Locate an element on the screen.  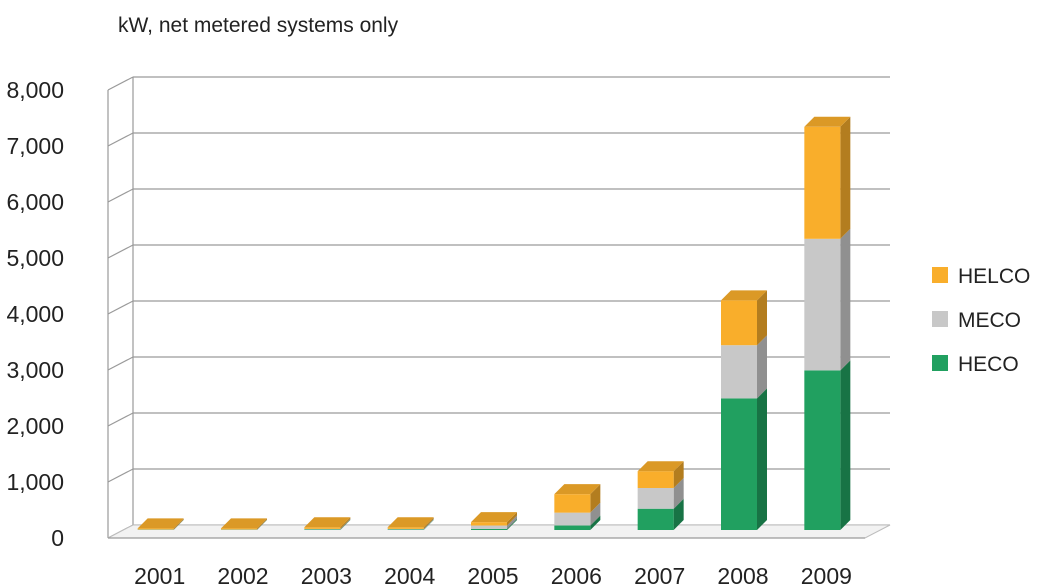
x-tick-label: 2009 is located at coordinates (826, 574).